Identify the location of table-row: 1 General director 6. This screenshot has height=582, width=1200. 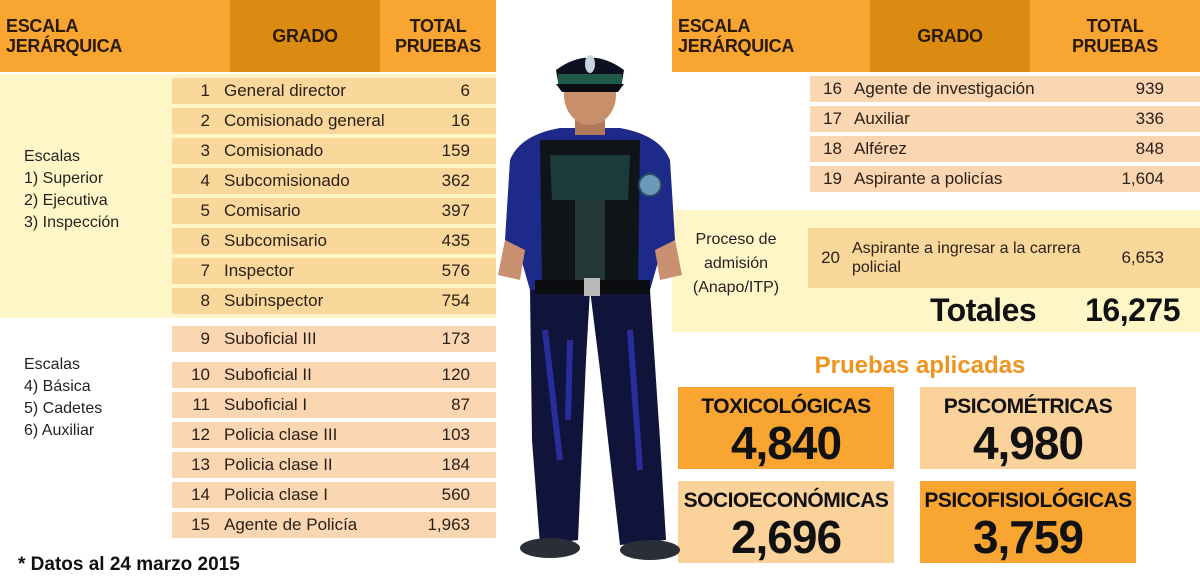
(334, 91).